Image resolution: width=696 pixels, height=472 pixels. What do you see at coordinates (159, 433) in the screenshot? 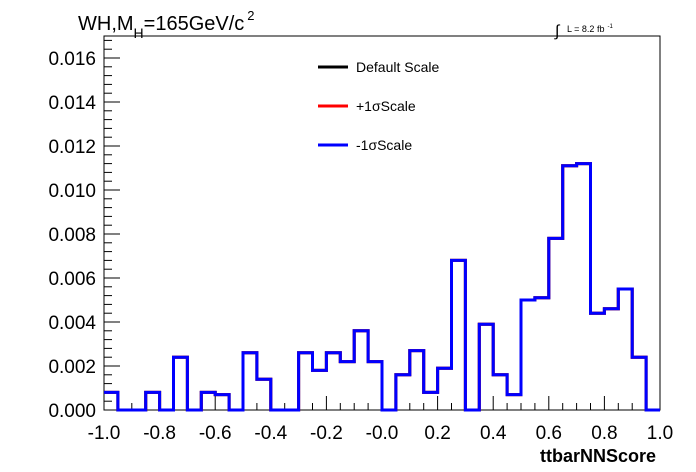
I see `x-tick-label: -0.8` at bounding box center [159, 433].